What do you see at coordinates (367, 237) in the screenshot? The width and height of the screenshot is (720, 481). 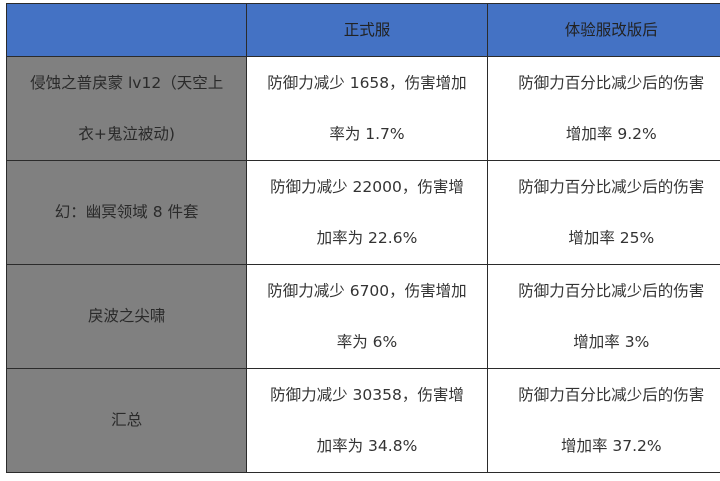 I see `cell-line: 加率为 22.6%` at bounding box center [367, 237].